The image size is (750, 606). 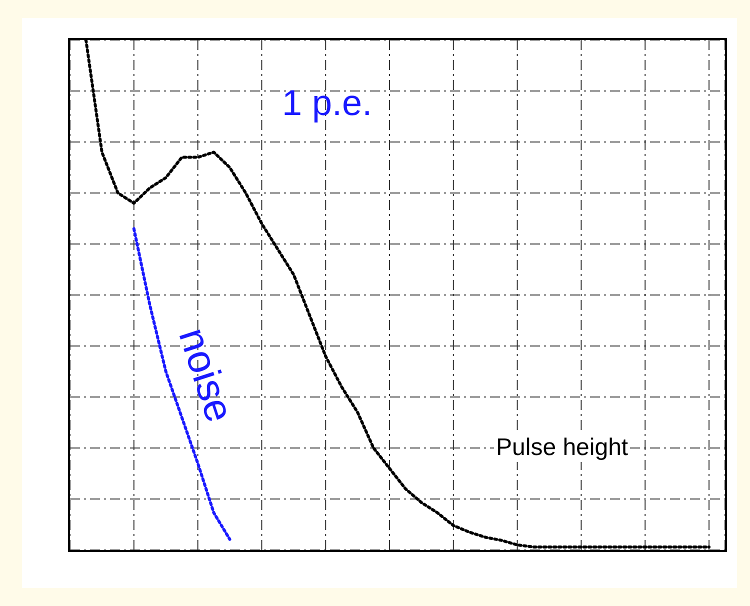 What do you see at coordinates (327, 103) in the screenshot?
I see `annotation: 1 p.e.` at bounding box center [327, 103].